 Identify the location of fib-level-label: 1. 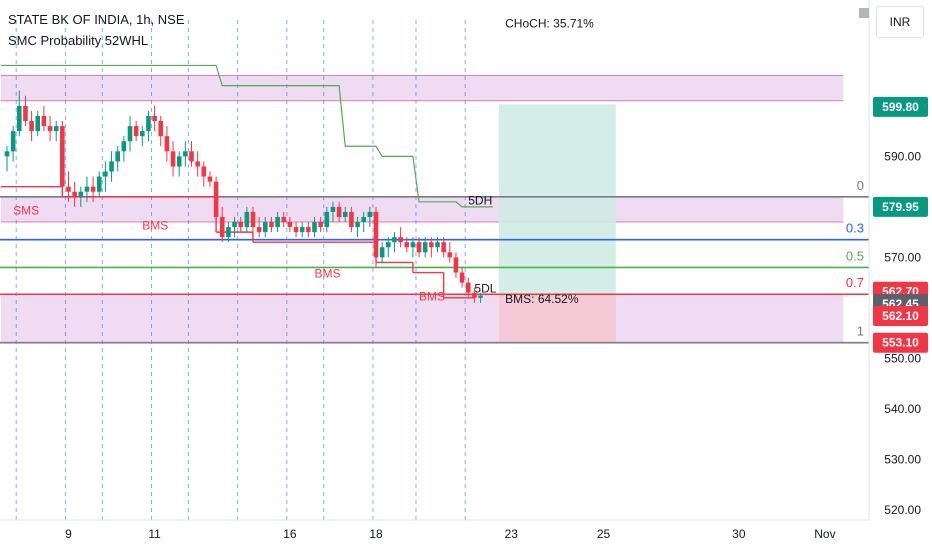
(860, 331).